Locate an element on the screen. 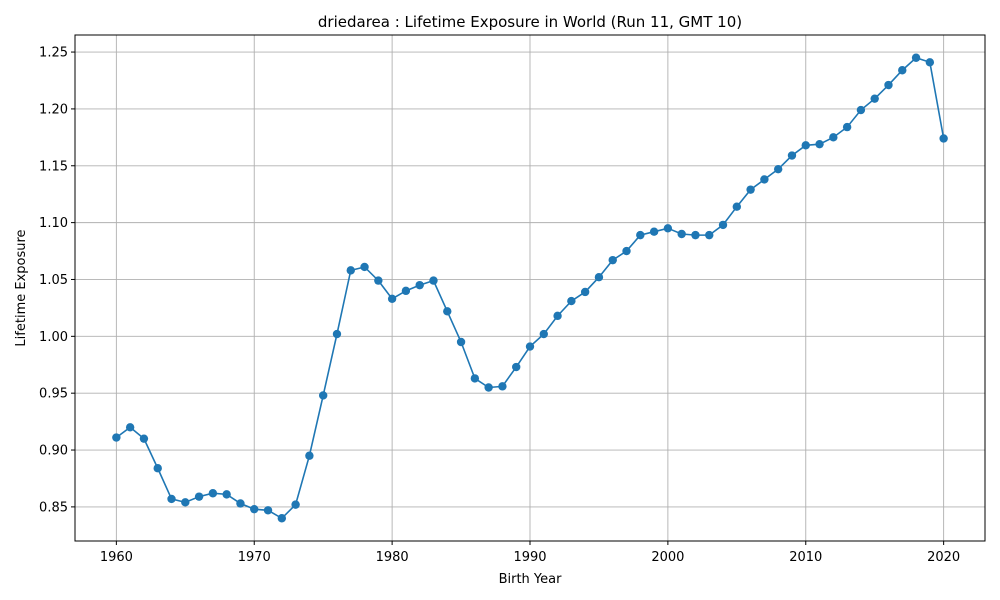 Image resolution: width=1000 pixels, height=600 pixels. x-tick-label: 1980 is located at coordinates (392, 557).